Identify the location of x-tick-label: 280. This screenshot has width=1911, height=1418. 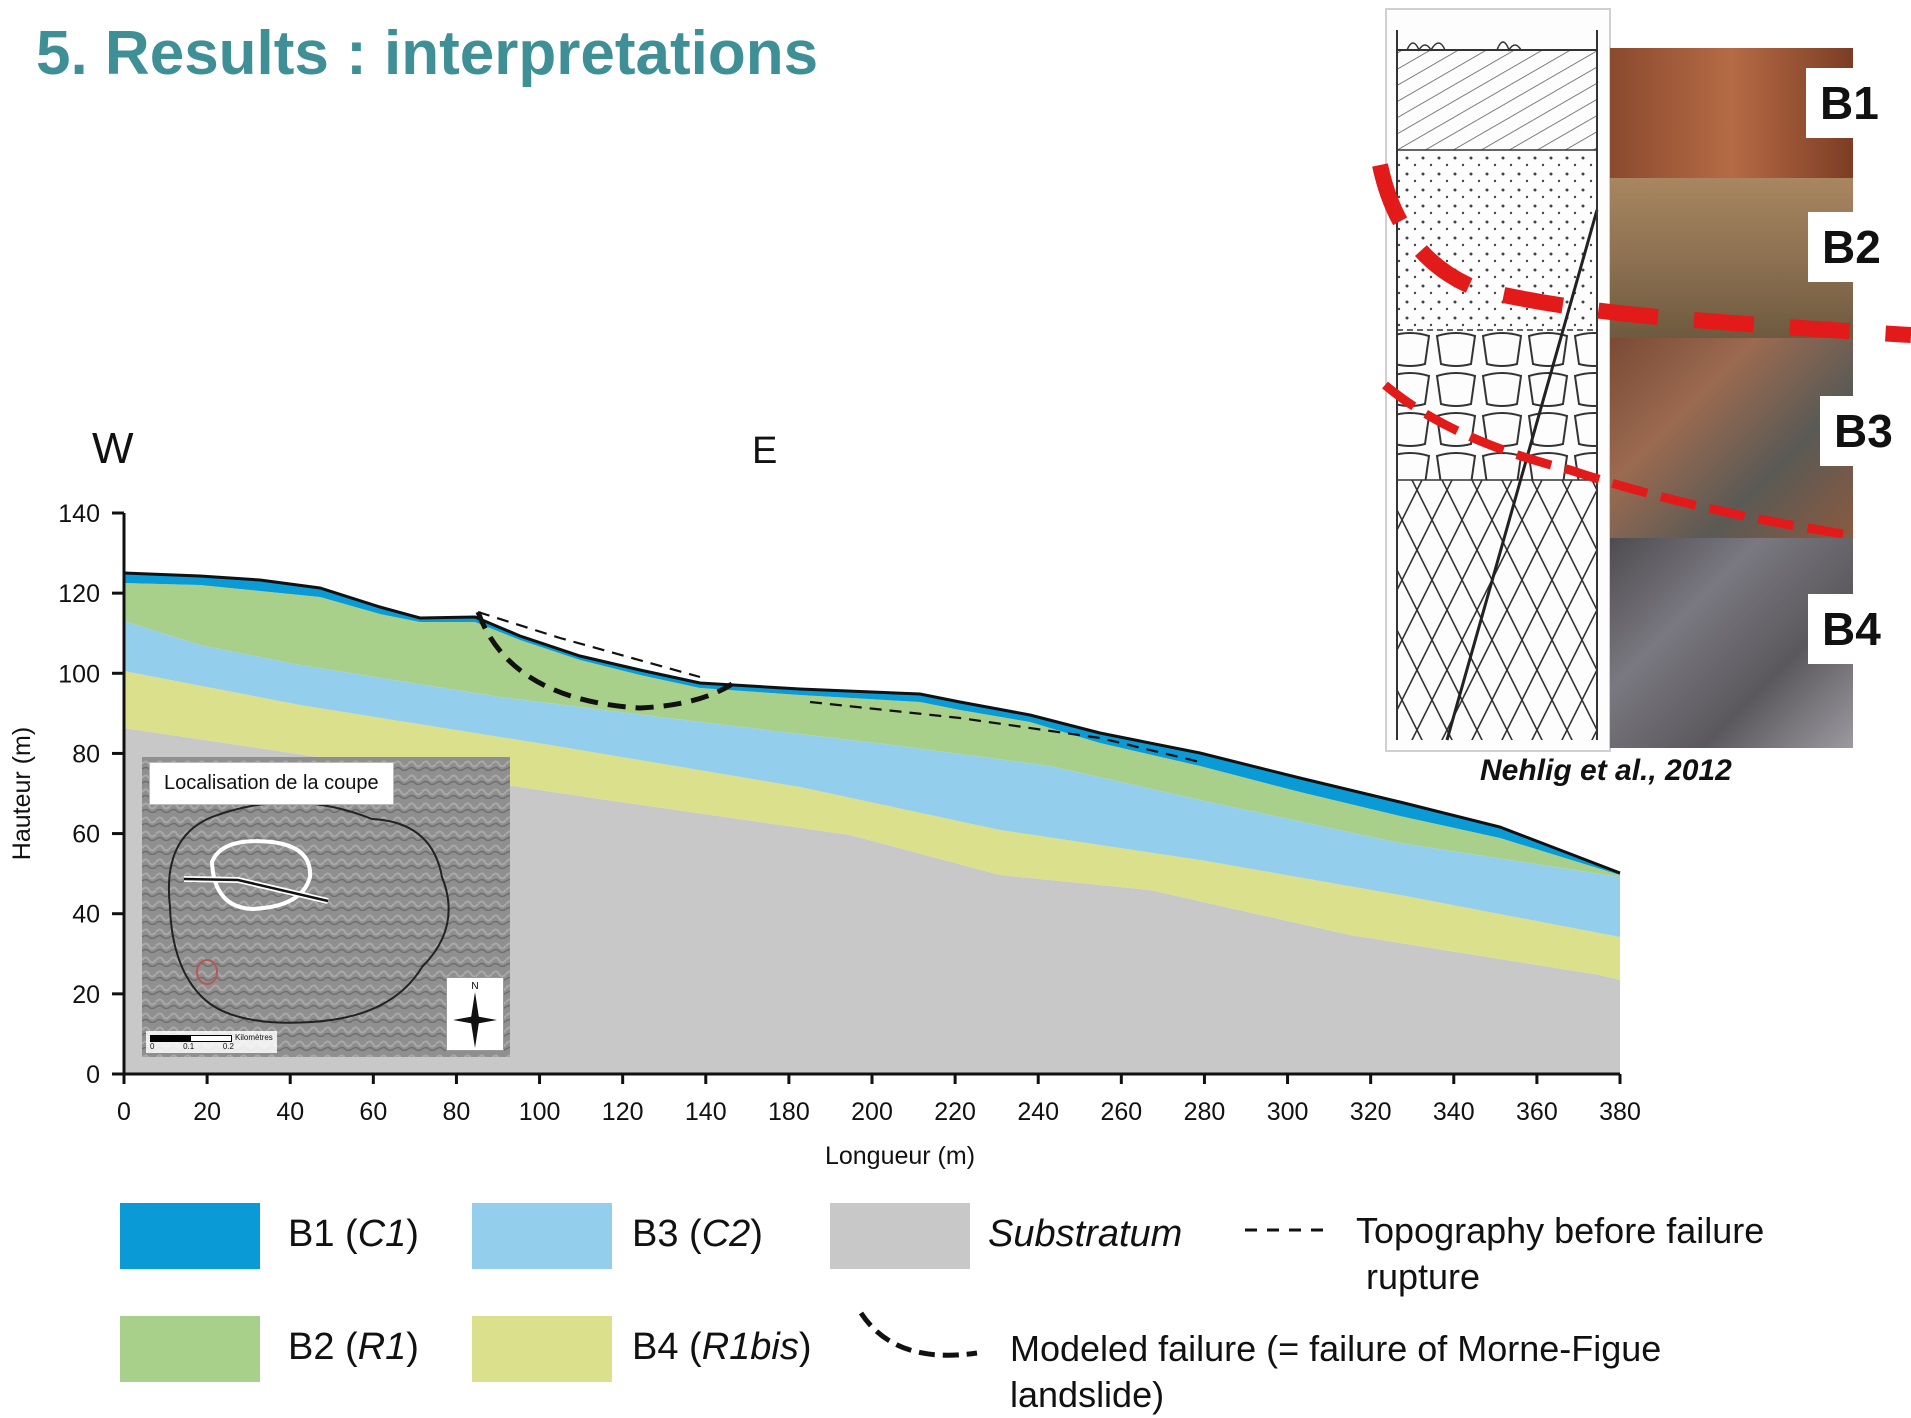
(1205, 1112).